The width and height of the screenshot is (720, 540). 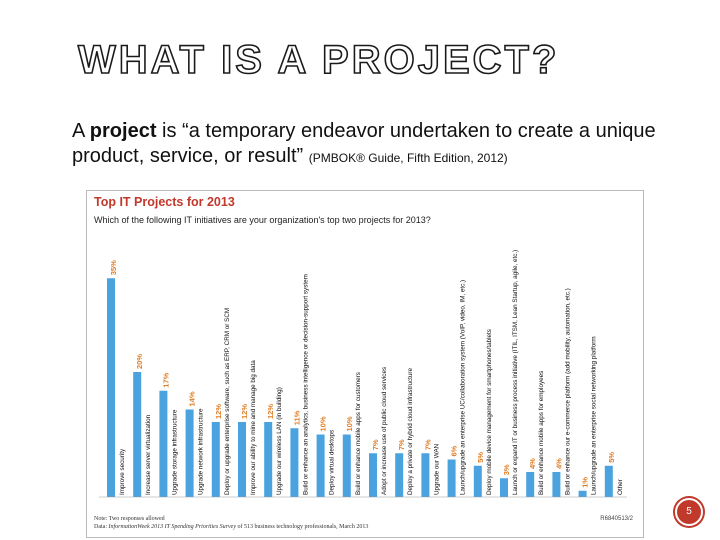 I want to click on value-label-4: 14%, so click(x=192, y=398).